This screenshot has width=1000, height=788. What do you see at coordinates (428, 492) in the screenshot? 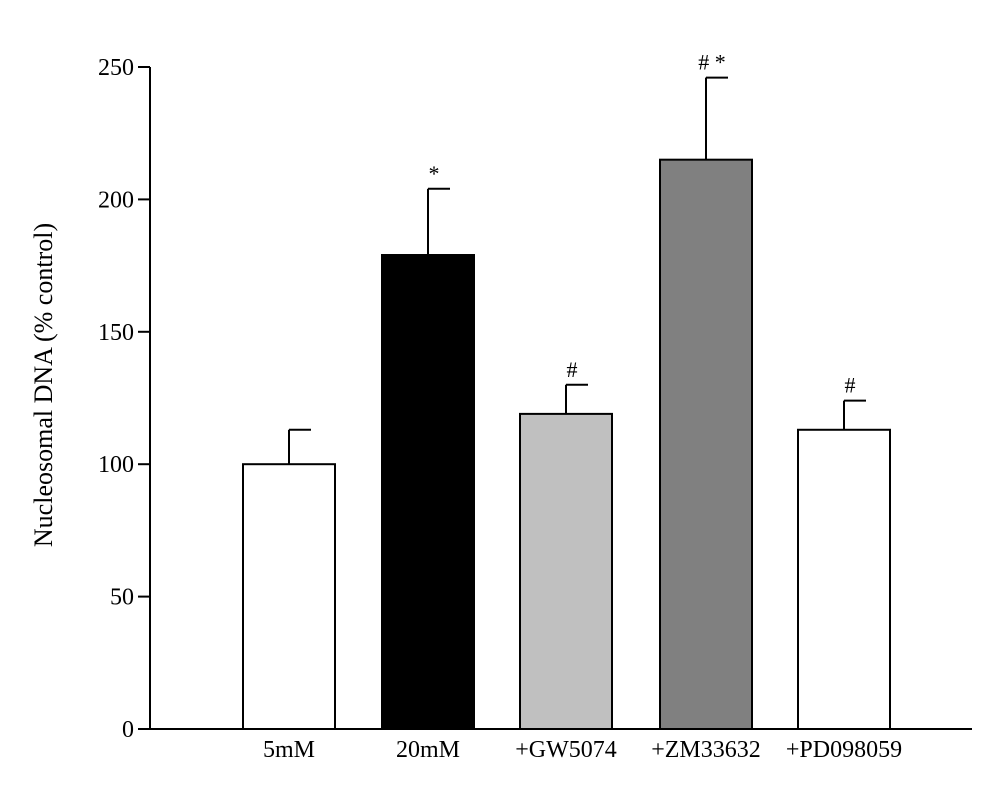
I see `bar-20mm` at bounding box center [428, 492].